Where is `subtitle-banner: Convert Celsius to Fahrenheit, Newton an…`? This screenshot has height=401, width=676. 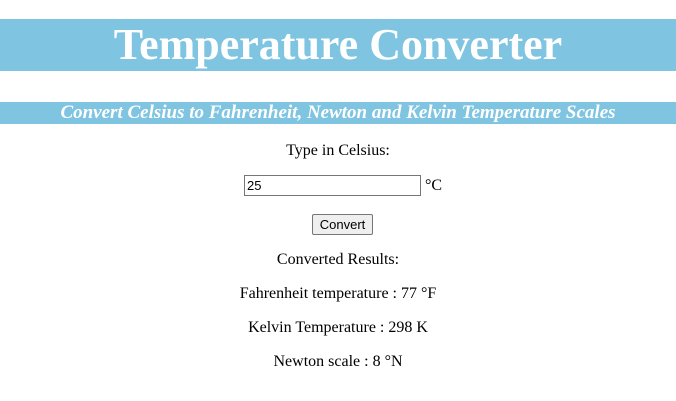 subtitle-banner: Convert Celsius to Fahrenheit, Newton an… is located at coordinates (338, 113).